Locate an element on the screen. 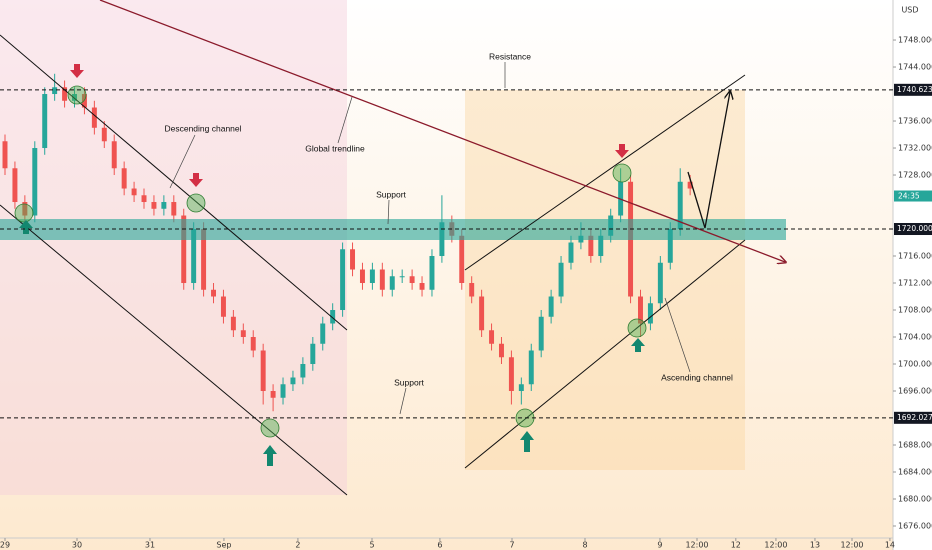  x-tick-label: 5 is located at coordinates (371, 545).